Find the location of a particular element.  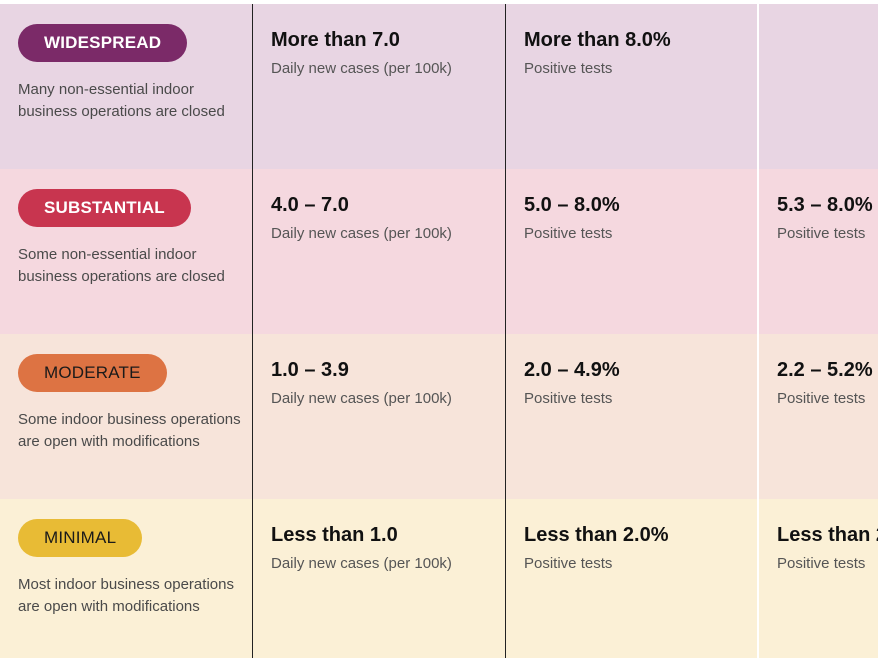

metric-value: More than 7.0 is located at coordinates (335, 40).